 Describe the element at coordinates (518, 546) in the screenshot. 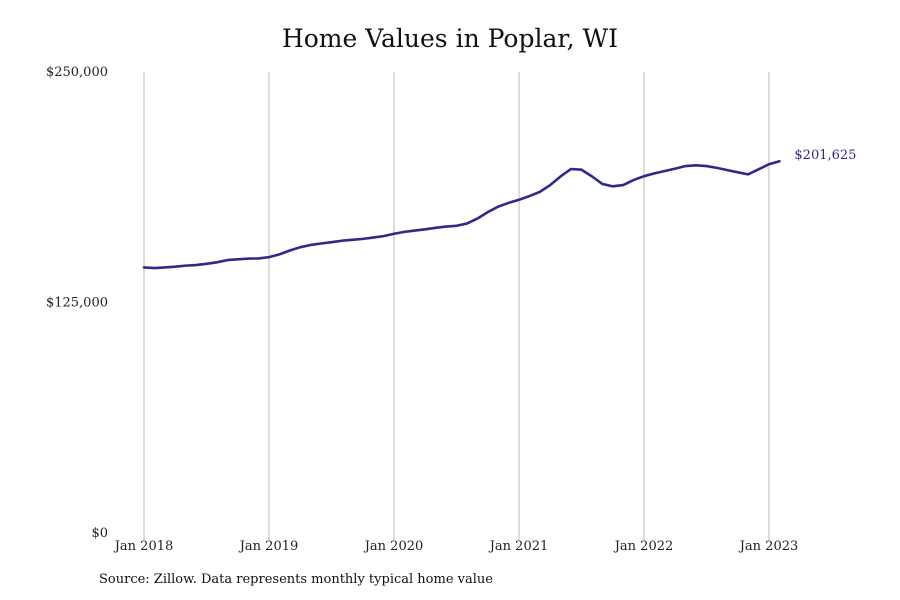

I see `x-tick-label: Jan 2021` at that location.